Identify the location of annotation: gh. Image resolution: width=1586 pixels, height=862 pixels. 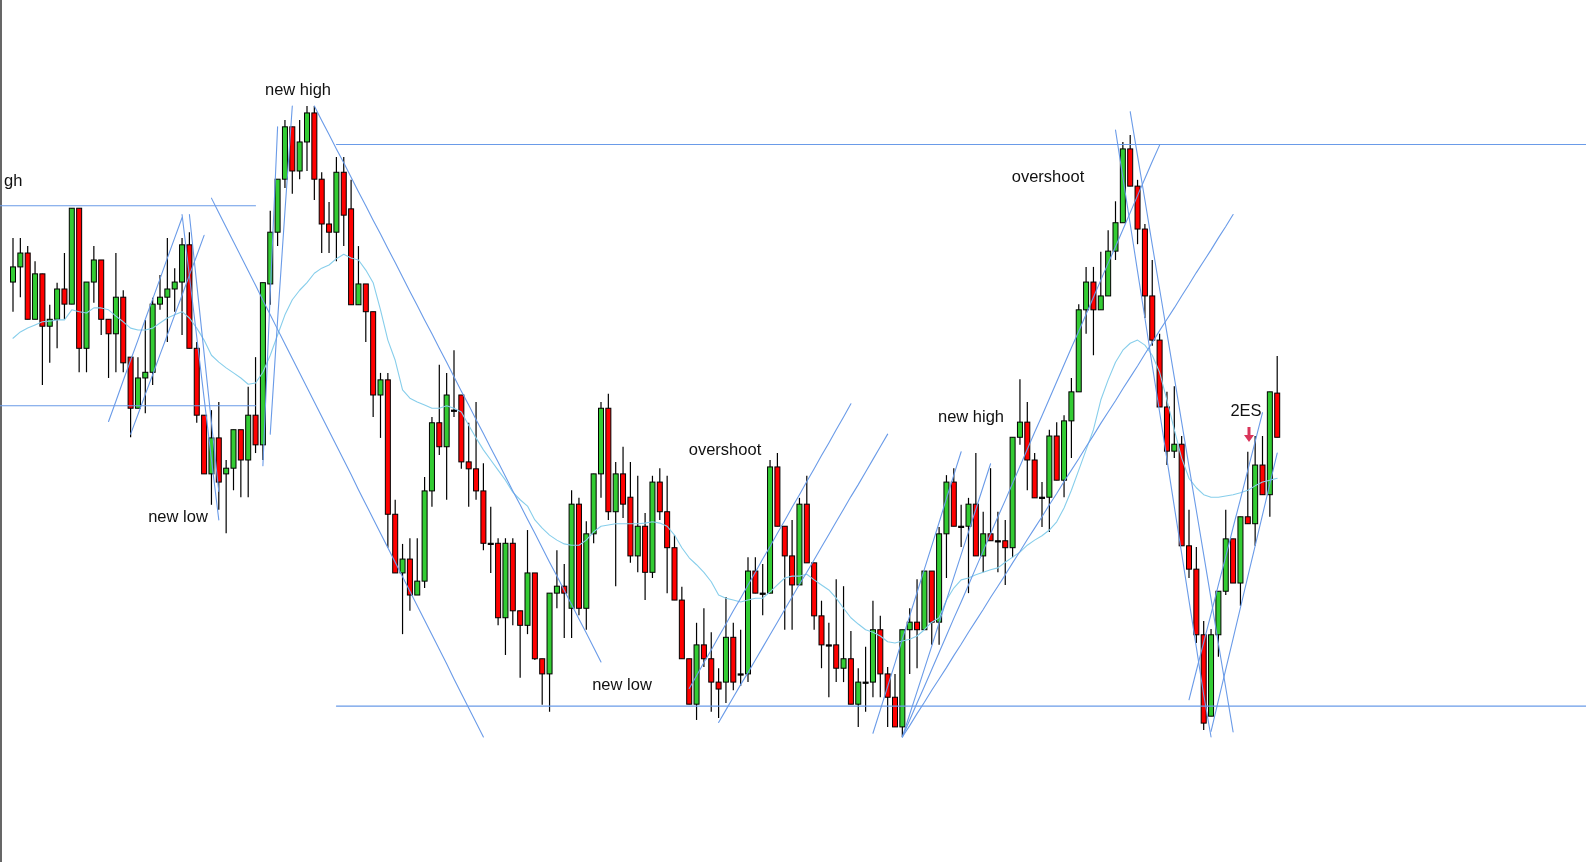
(13, 180).